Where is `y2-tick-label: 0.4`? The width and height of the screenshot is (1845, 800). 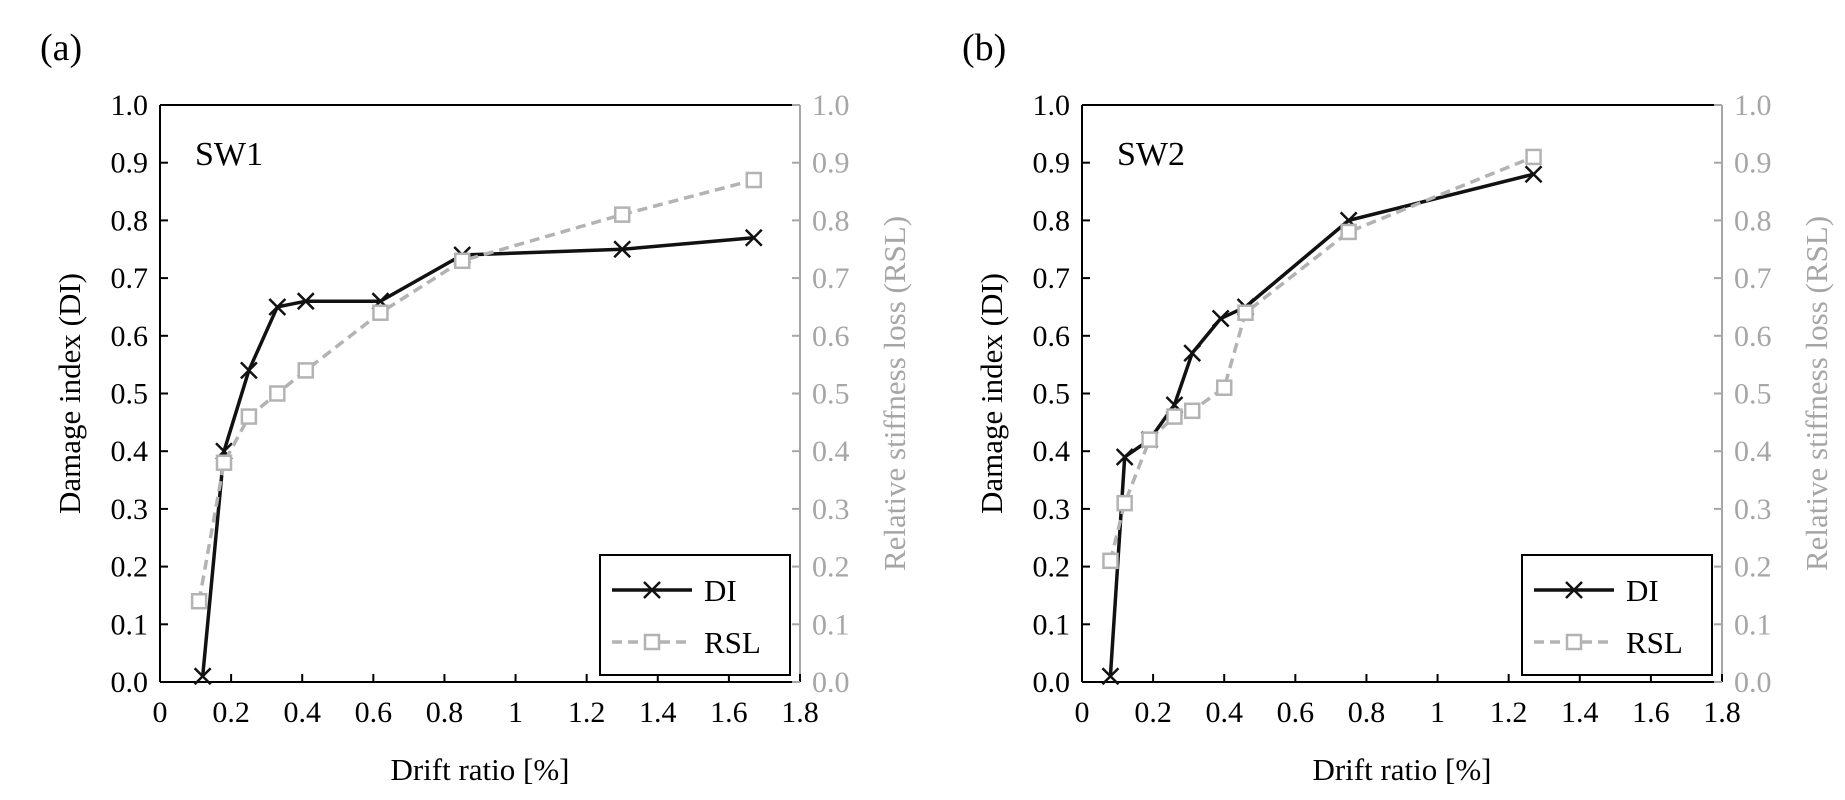 y2-tick-label: 0.4 is located at coordinates (1753, 451).